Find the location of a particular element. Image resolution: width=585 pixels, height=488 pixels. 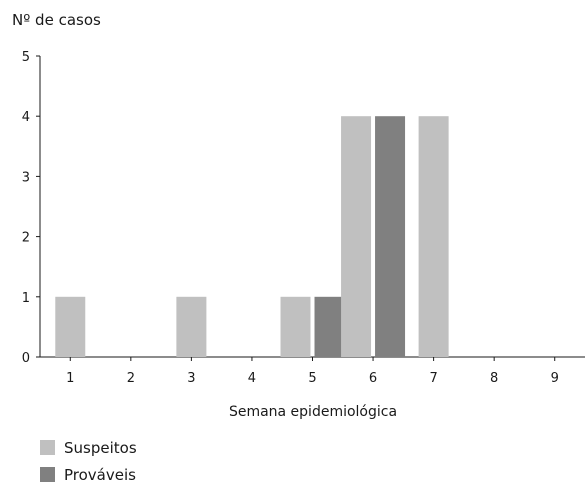

legend-swatch-suspeitos is located at coordinates (47, 447).